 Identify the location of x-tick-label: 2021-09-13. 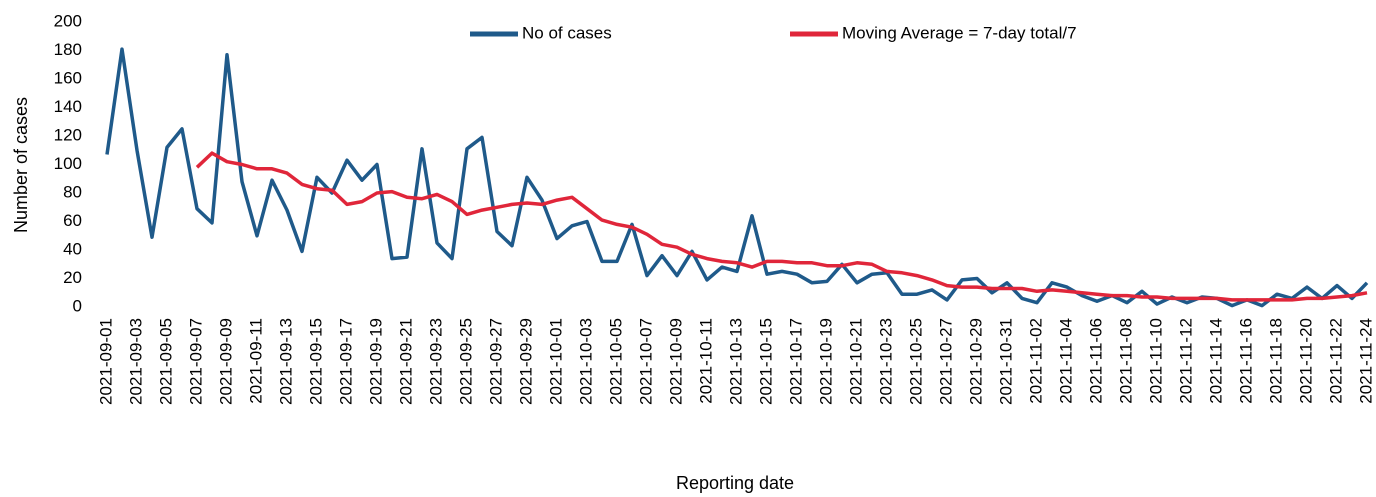
(285, 361).